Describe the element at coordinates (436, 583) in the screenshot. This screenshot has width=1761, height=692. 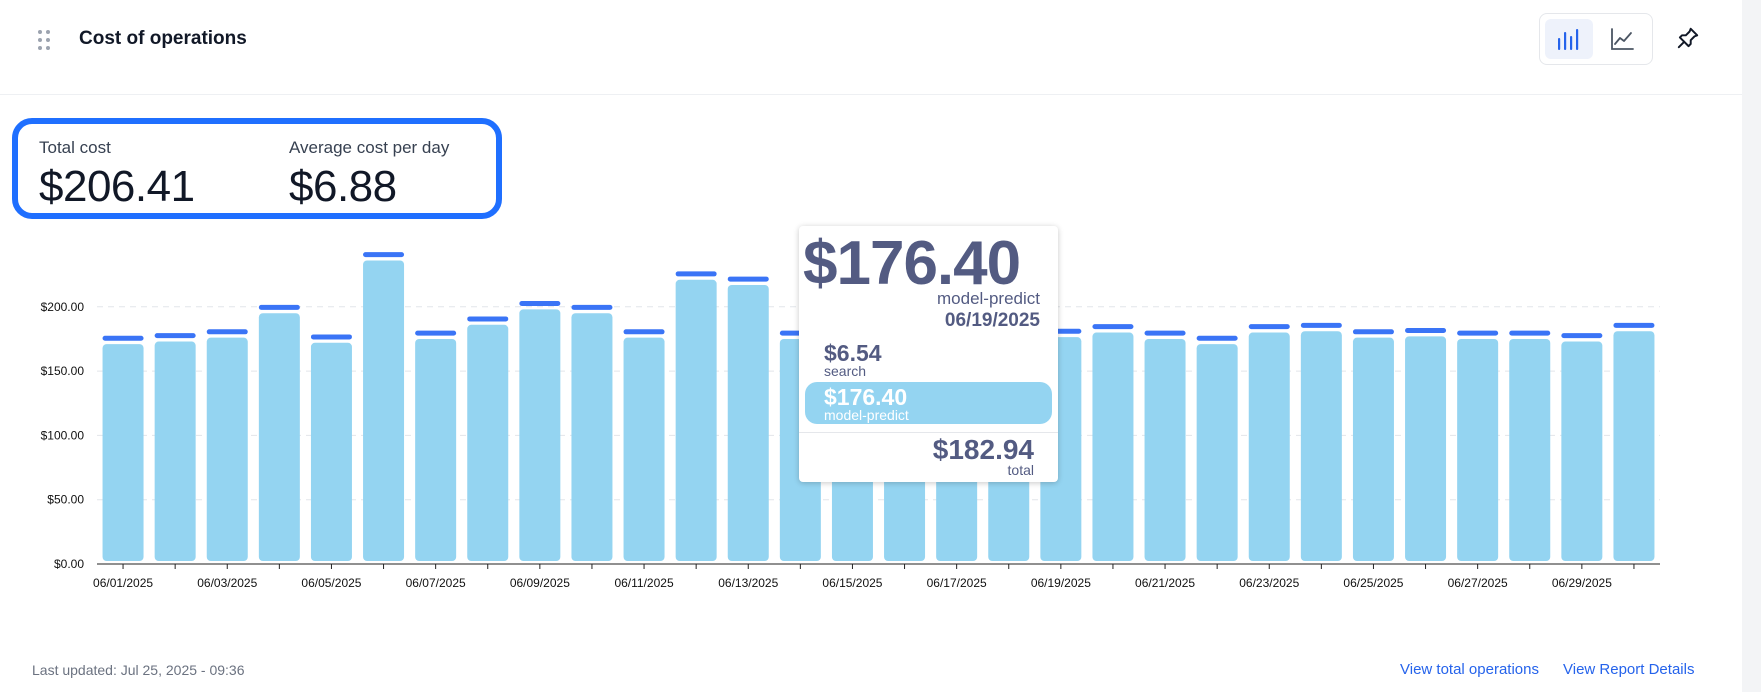
I see `x-tick-label: 06/07/2025` at that location.